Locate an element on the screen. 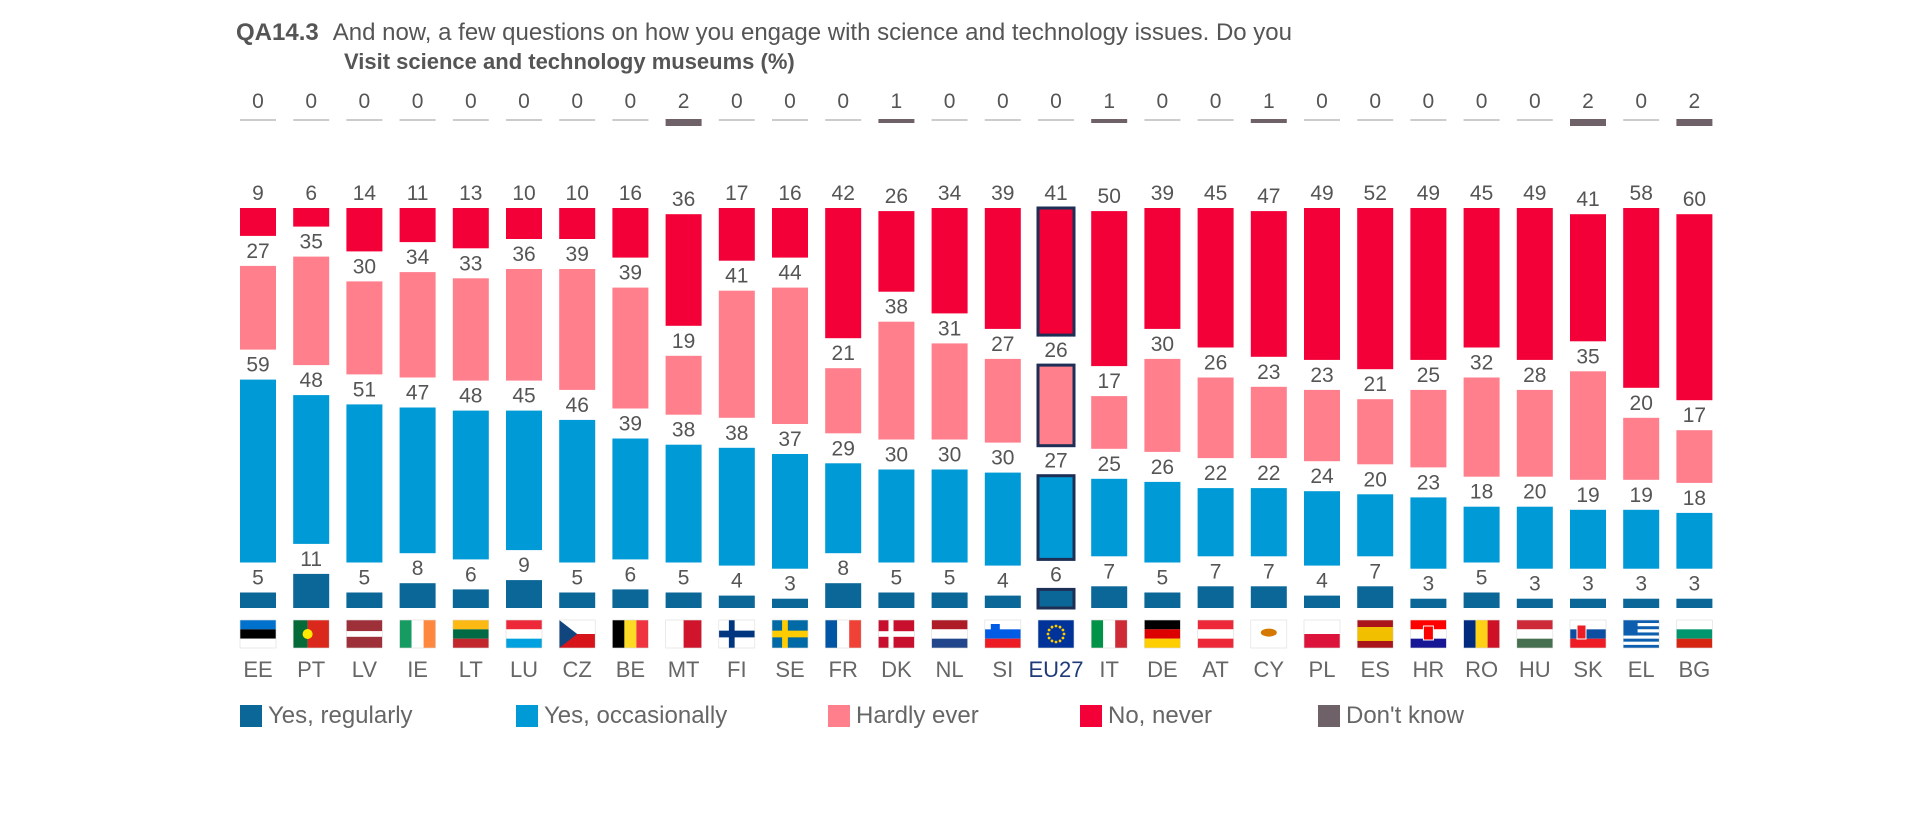 This screenshot has width=1920, height=822. bar-never-el is located at coordinates (1641, 298).